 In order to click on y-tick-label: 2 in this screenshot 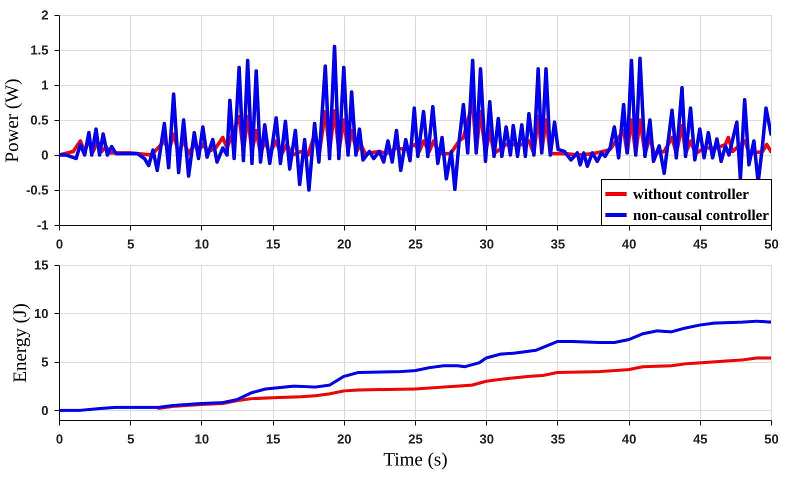, I will do `click(44, 15)`.